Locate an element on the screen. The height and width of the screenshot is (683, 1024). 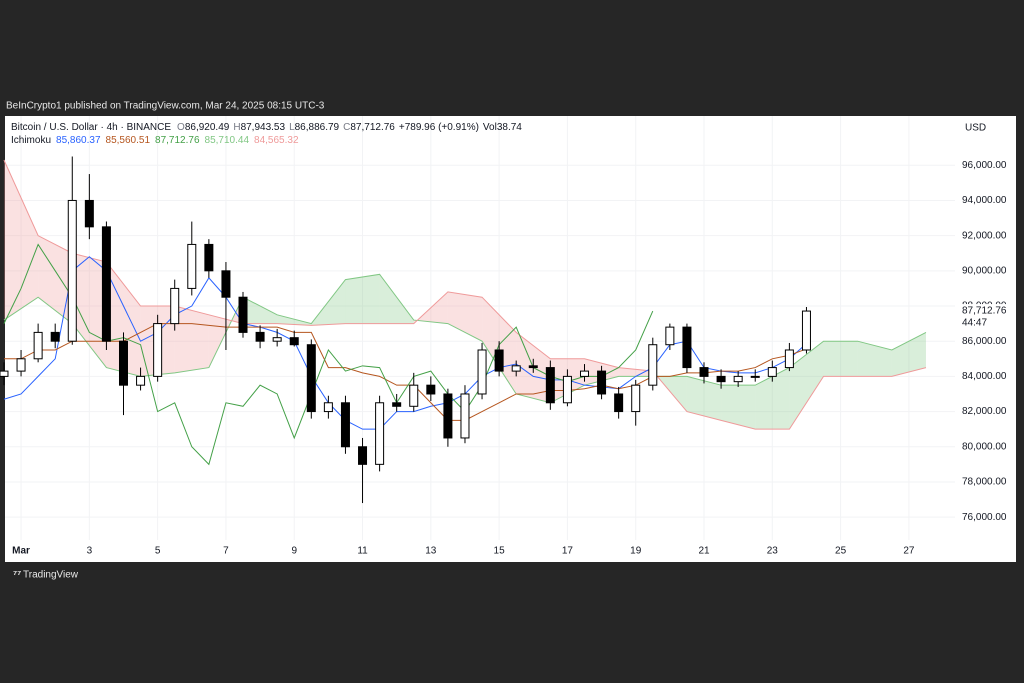
x-tick-label: 9 is located at coordinates (294, 551).